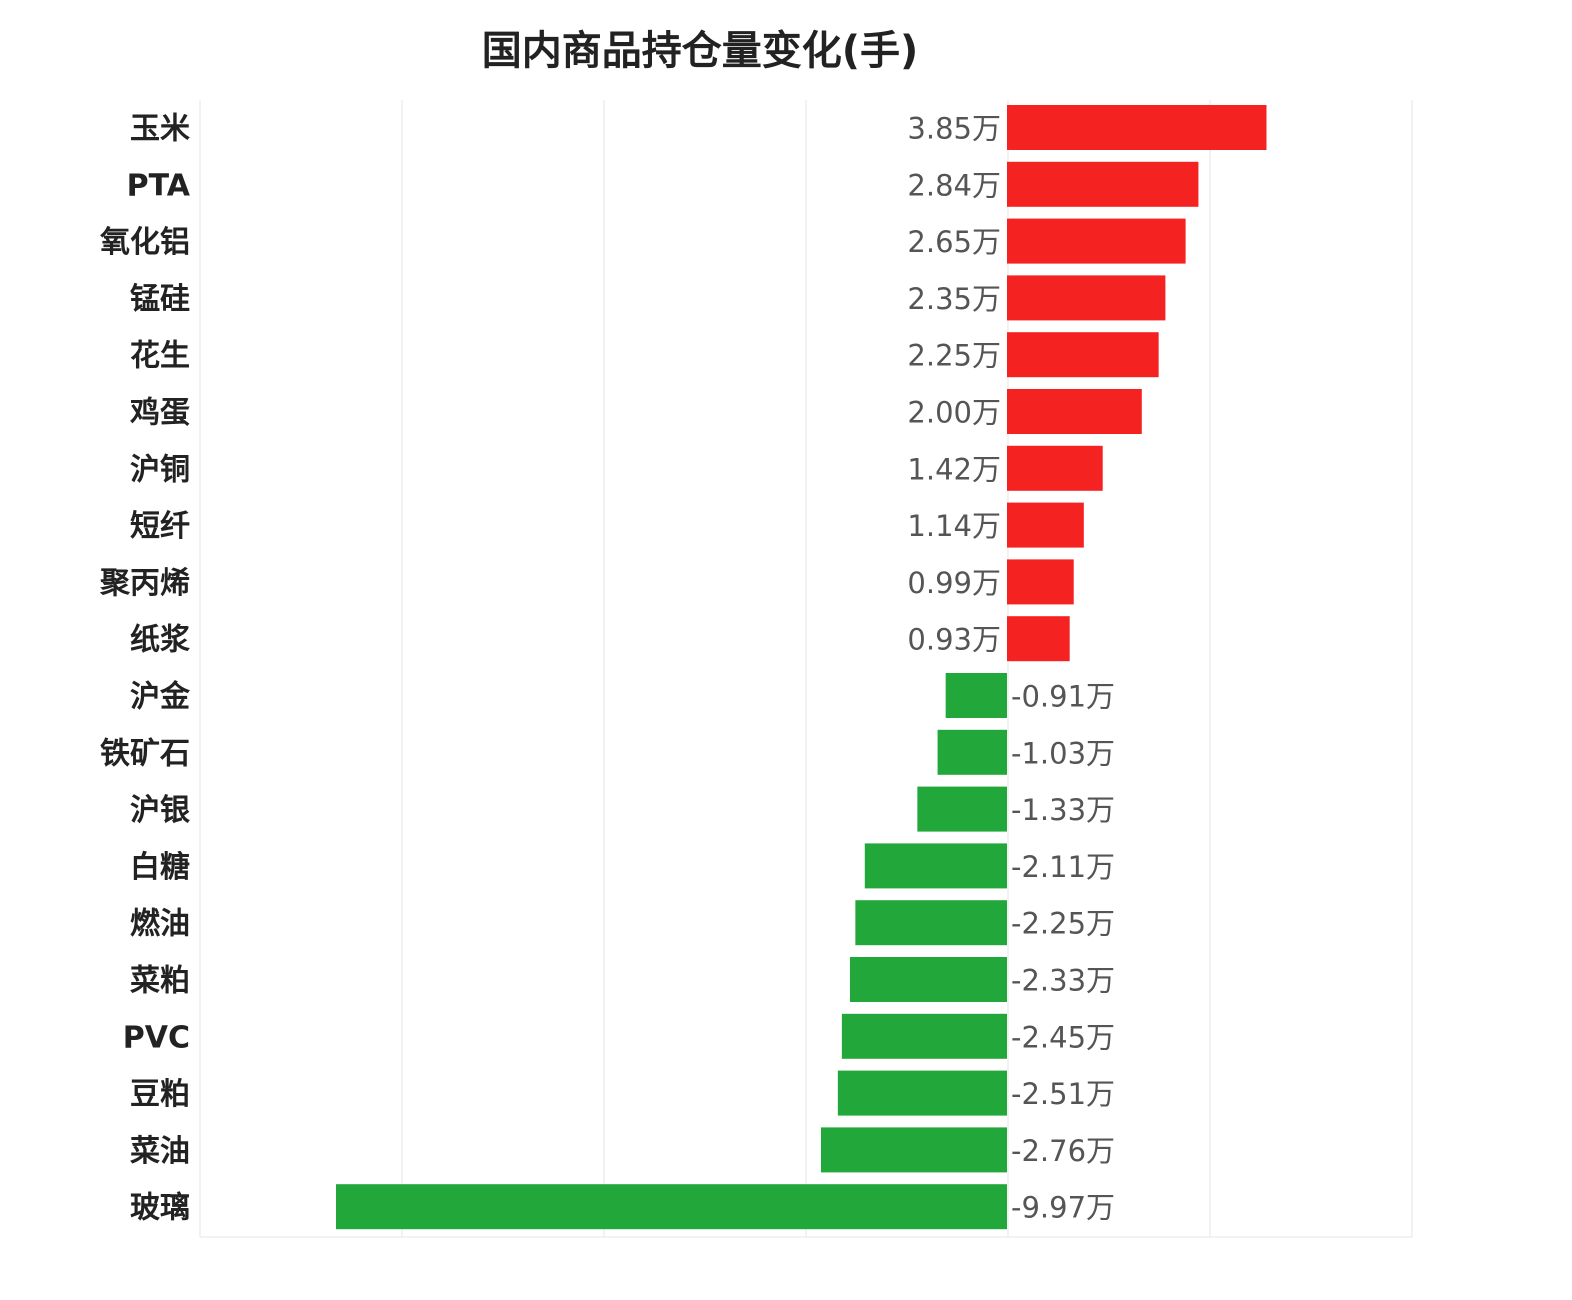 The image size is (1572, 1300). Describe the element at coordinates (700, 51) in the screenshot. I see `chart-title: 国内商品持仓量变化(手)` at that location.